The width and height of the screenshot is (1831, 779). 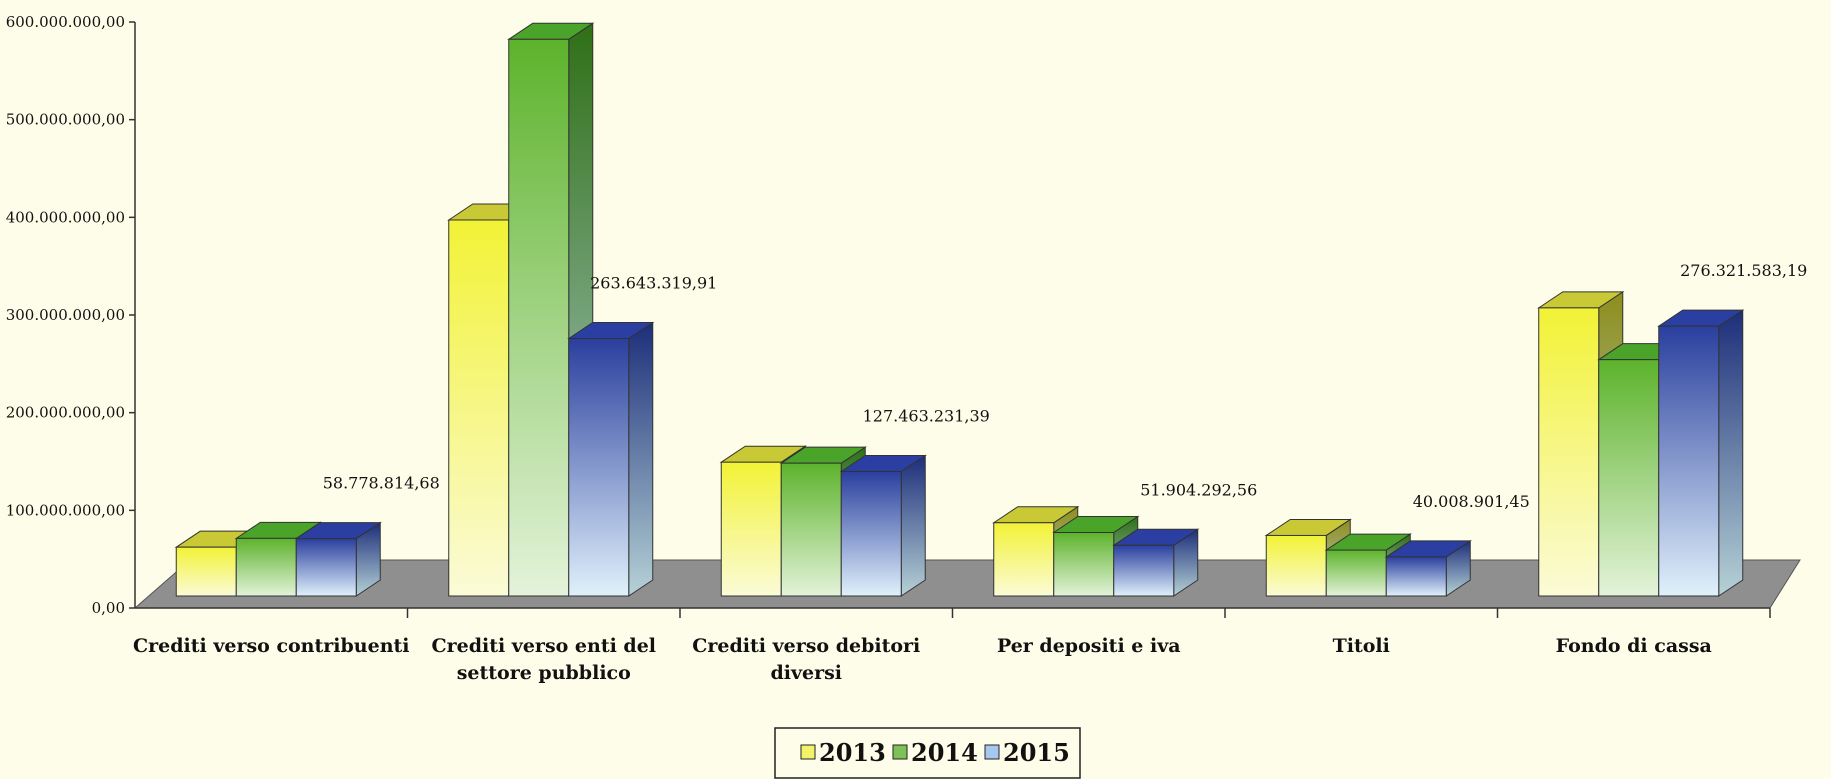 I want to click on legend-swatch-2013, so click(x=808, y=752).